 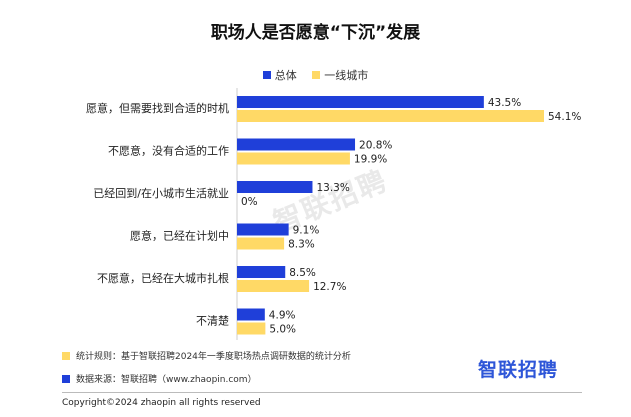 What do you see at coordinates (504, 103) in the screenshot?
I see `data-label: 43.5%` at bounding box center [504, 103].